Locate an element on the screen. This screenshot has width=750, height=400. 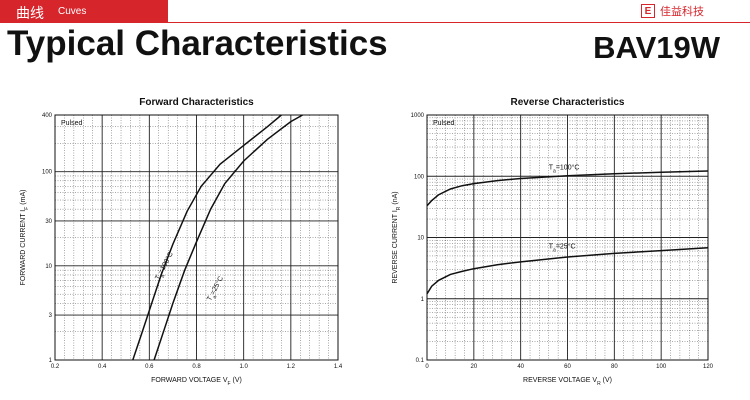
section-subtitle: Cuves is located at coordinates (72, 11).